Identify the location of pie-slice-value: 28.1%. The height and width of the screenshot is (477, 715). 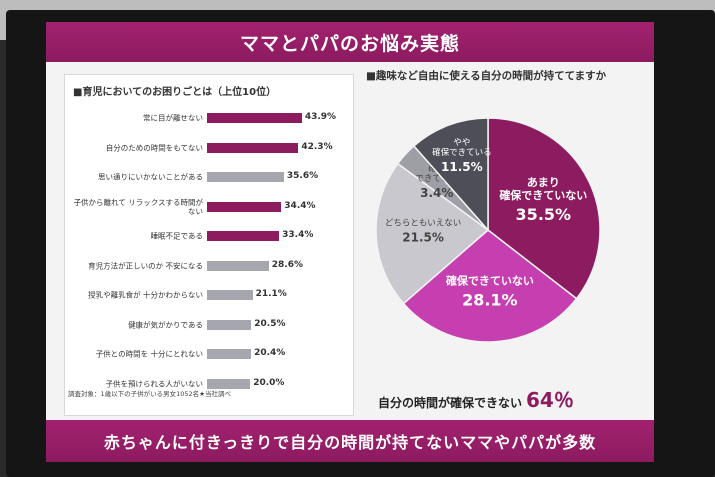
(490, 299).